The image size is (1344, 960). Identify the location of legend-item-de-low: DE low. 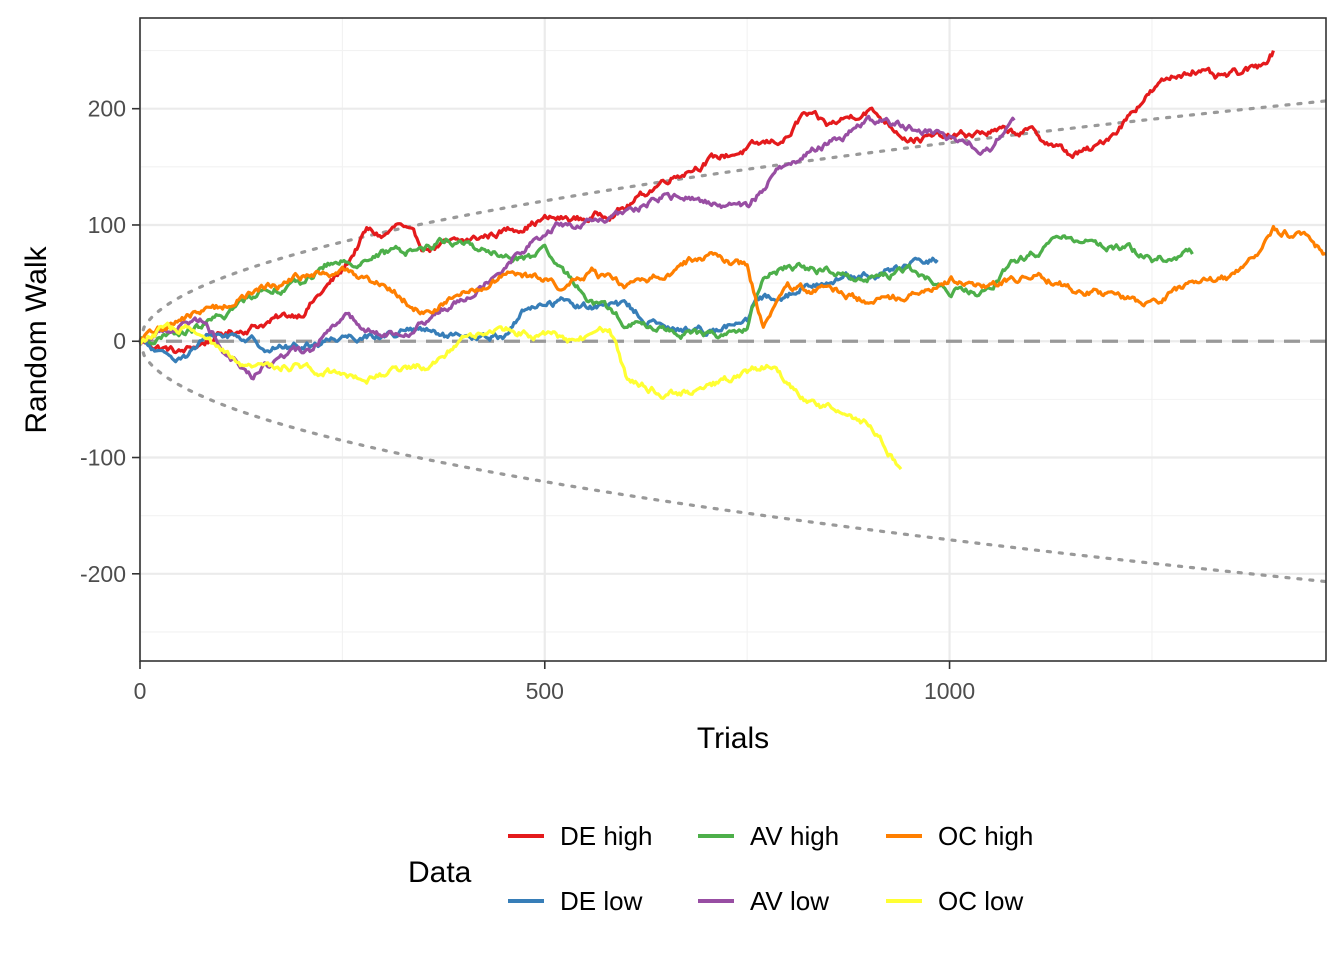
(575, 901).